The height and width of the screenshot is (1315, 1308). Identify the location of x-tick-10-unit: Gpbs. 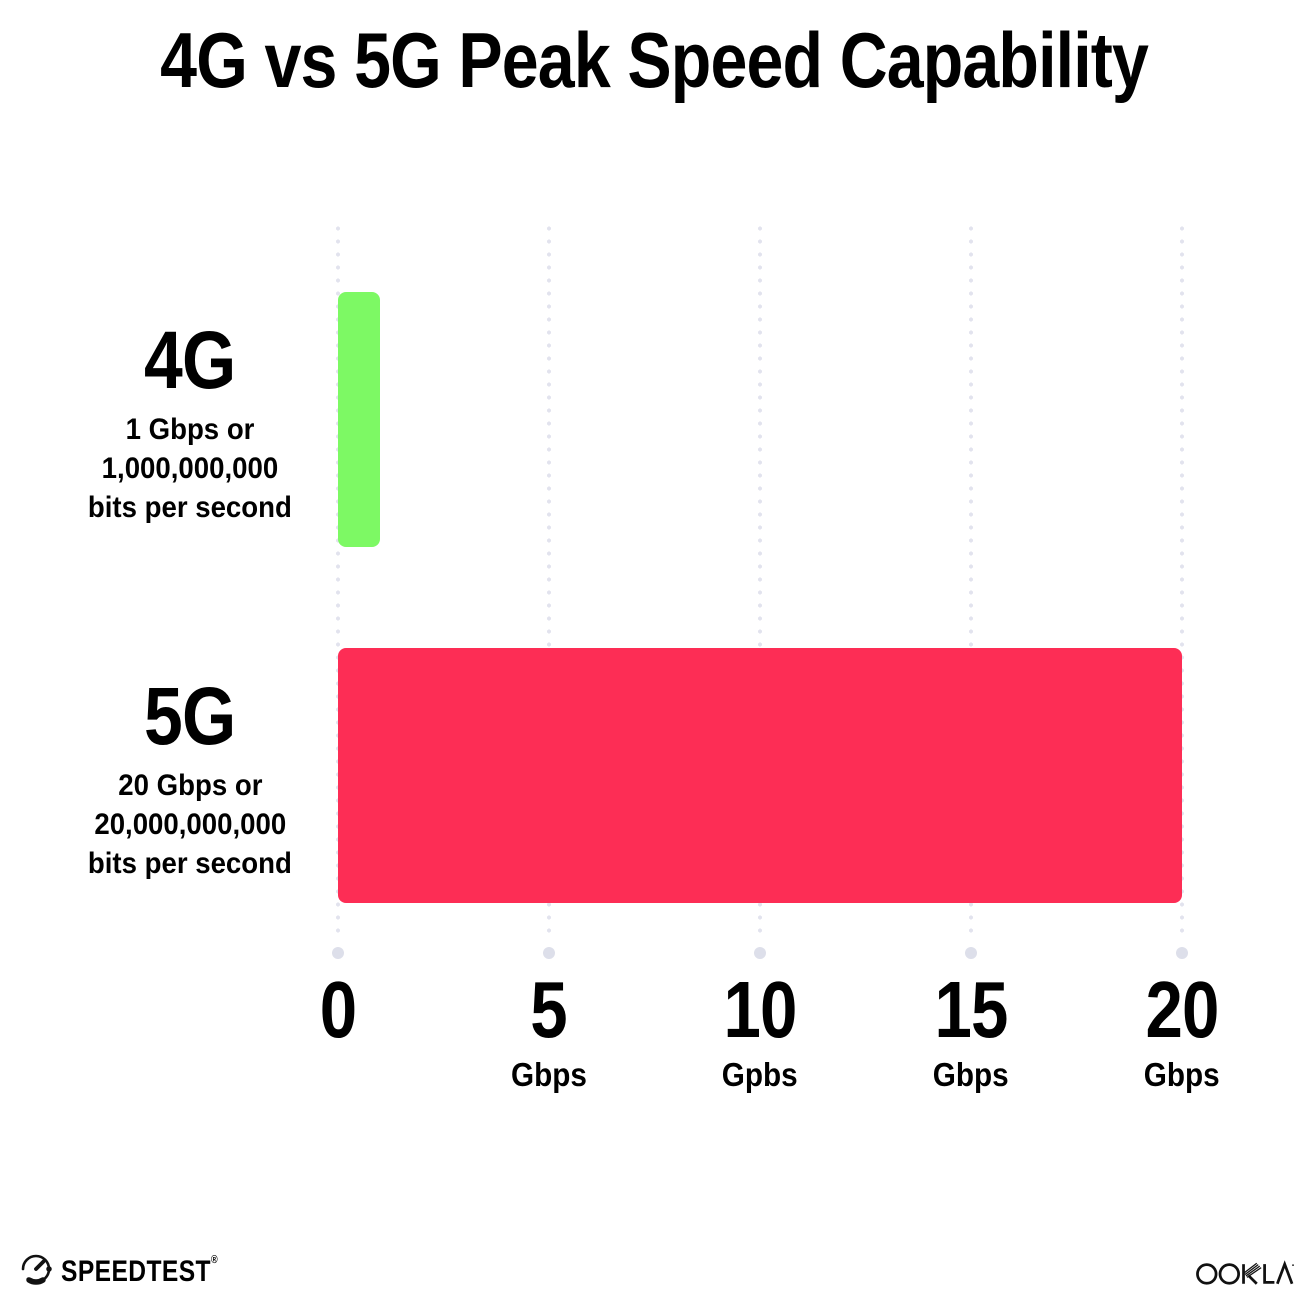
(760, 1074).